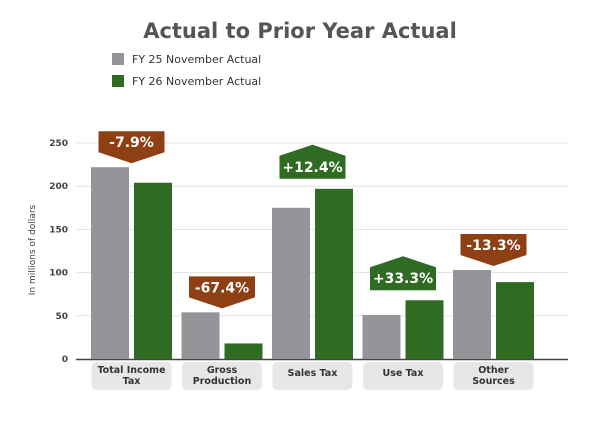  Describe the element at coordinates (58, 144) in the screenshot. I see `y-tick-label: 250` at that location.